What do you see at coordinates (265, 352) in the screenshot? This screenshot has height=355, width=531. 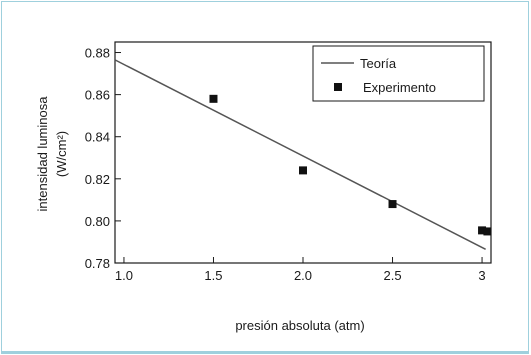 I see `frame-bottom-rule` at bounding box center [265, 352].